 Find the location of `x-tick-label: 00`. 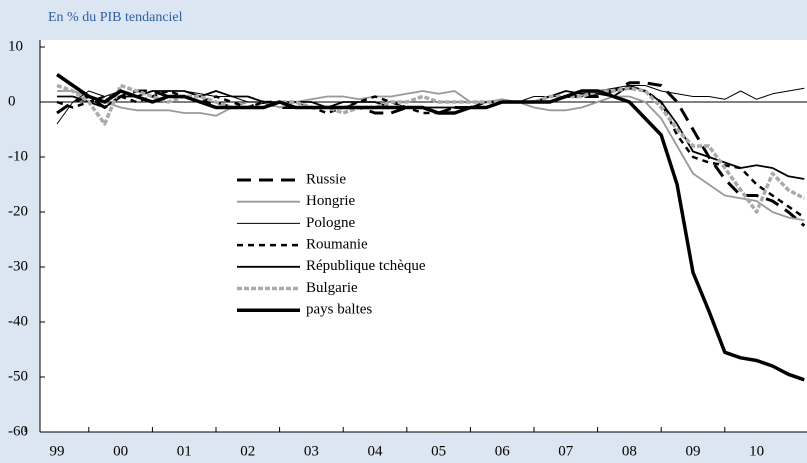

x-tick-label: 00 is located at coordinates (120, 451).